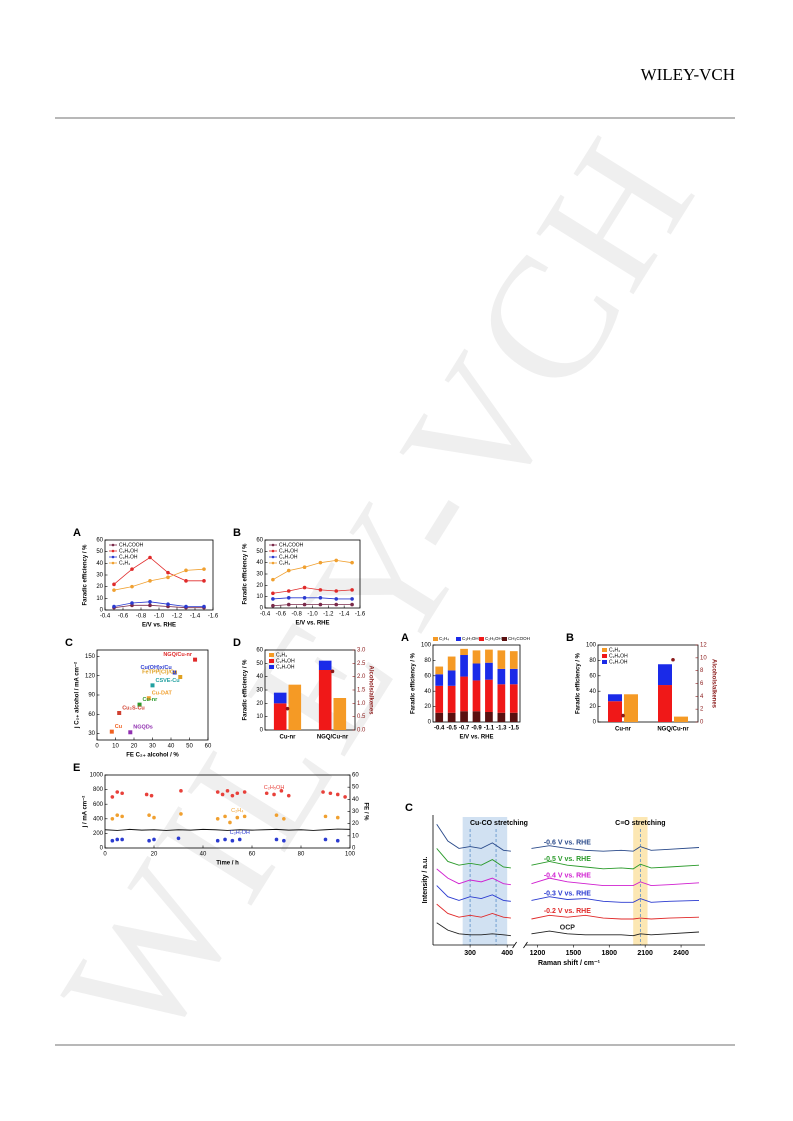 The height and width of the screenshot is (1121, 793). What do you see at coordinates (519, 638) in the screenshot?
I see `legend-label: CH₃COOH` at bounding box center [519, 638].